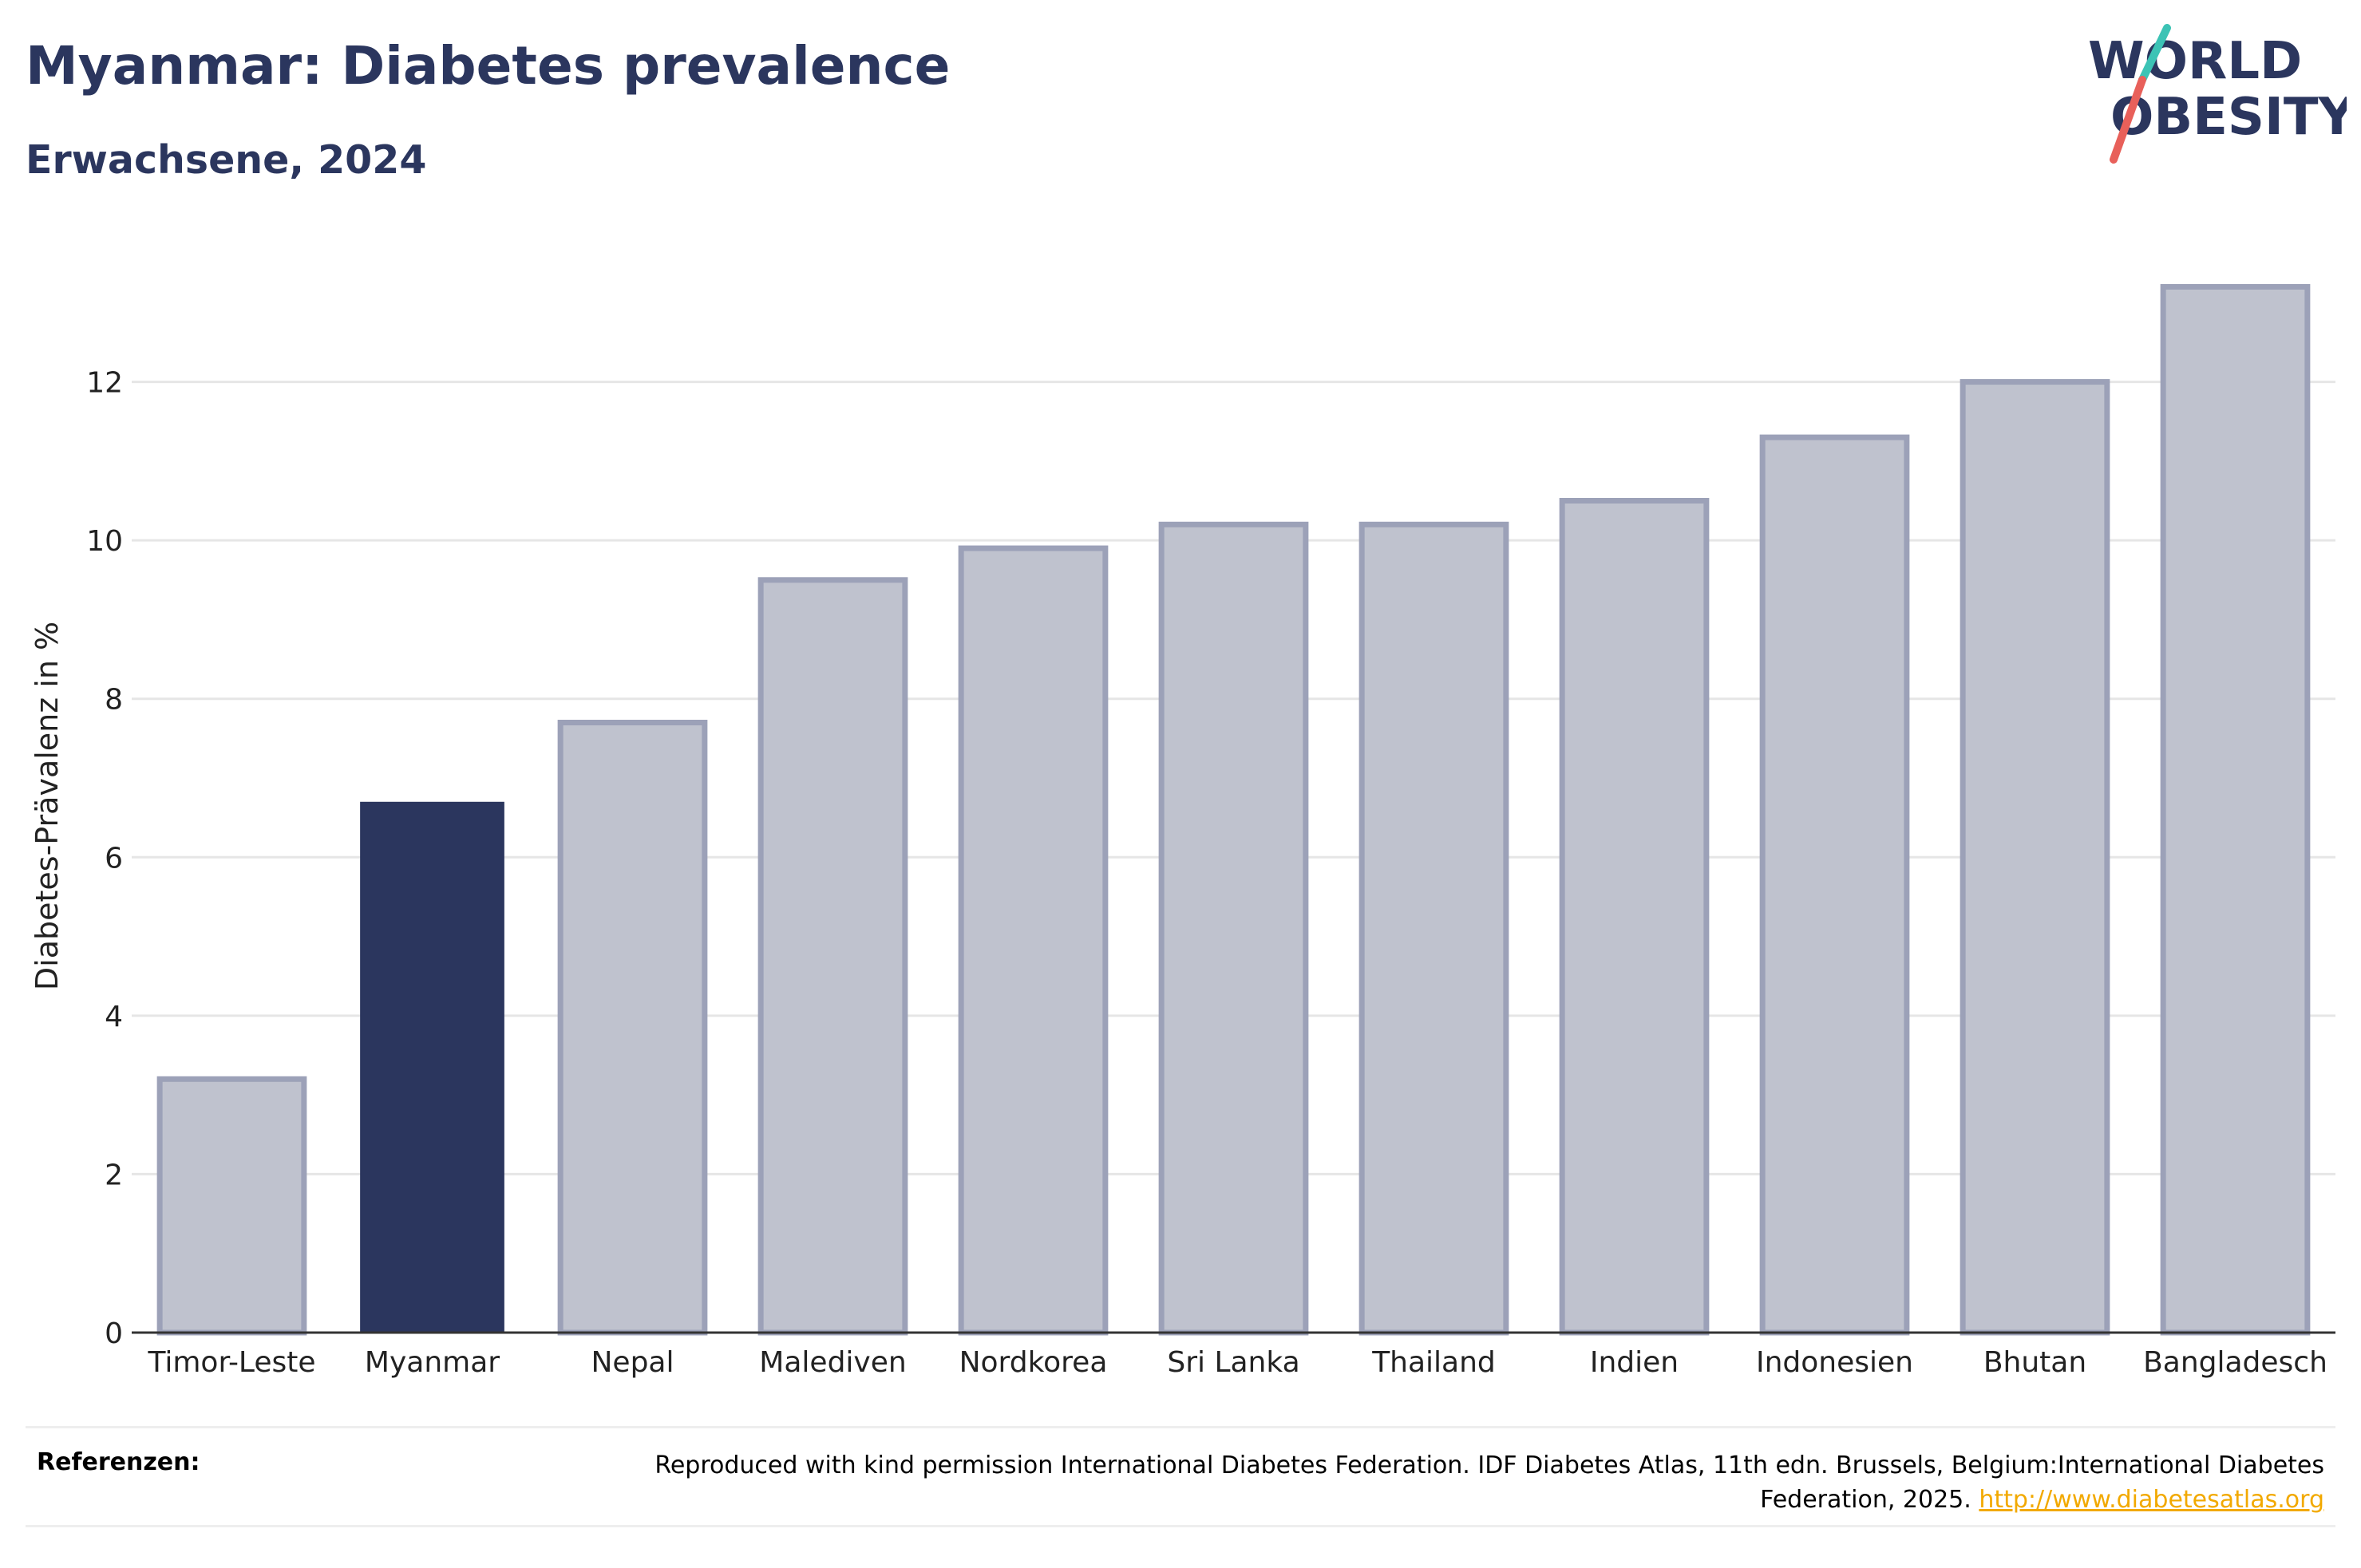 The image size is (2361, 1568). What do you see at coordinates (2228, 117) in the screenshot?
I see `logo-word-obesity: OBESITY` at bounding box center [2228, 117].